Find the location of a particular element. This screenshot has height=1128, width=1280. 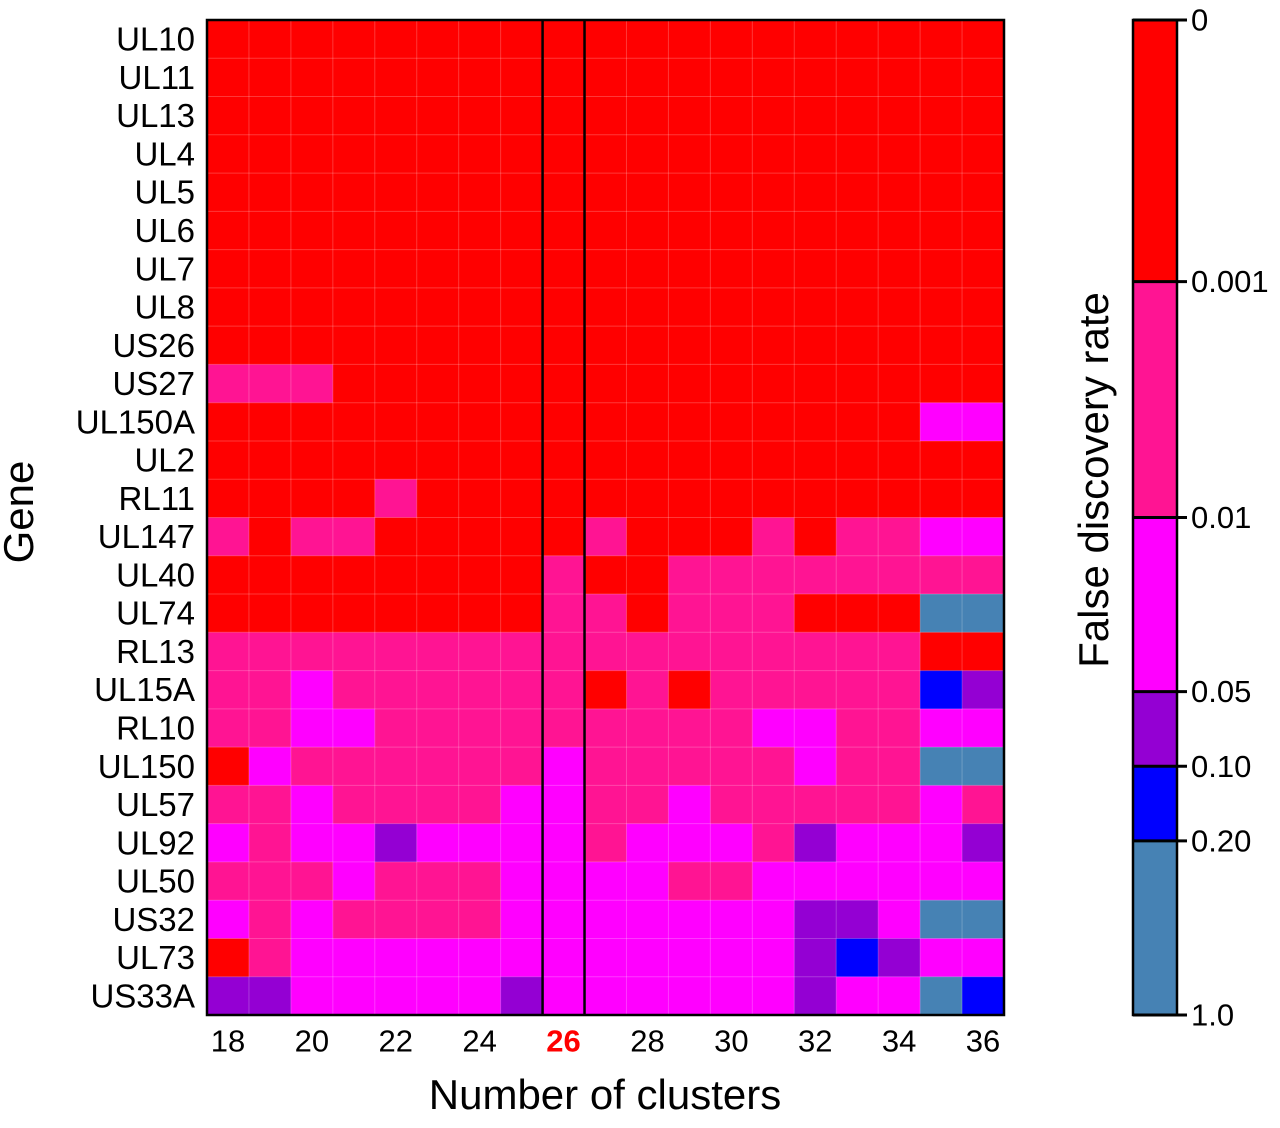

colorbar-tick-label: 0.05 is located at coordinates (1221, 691).